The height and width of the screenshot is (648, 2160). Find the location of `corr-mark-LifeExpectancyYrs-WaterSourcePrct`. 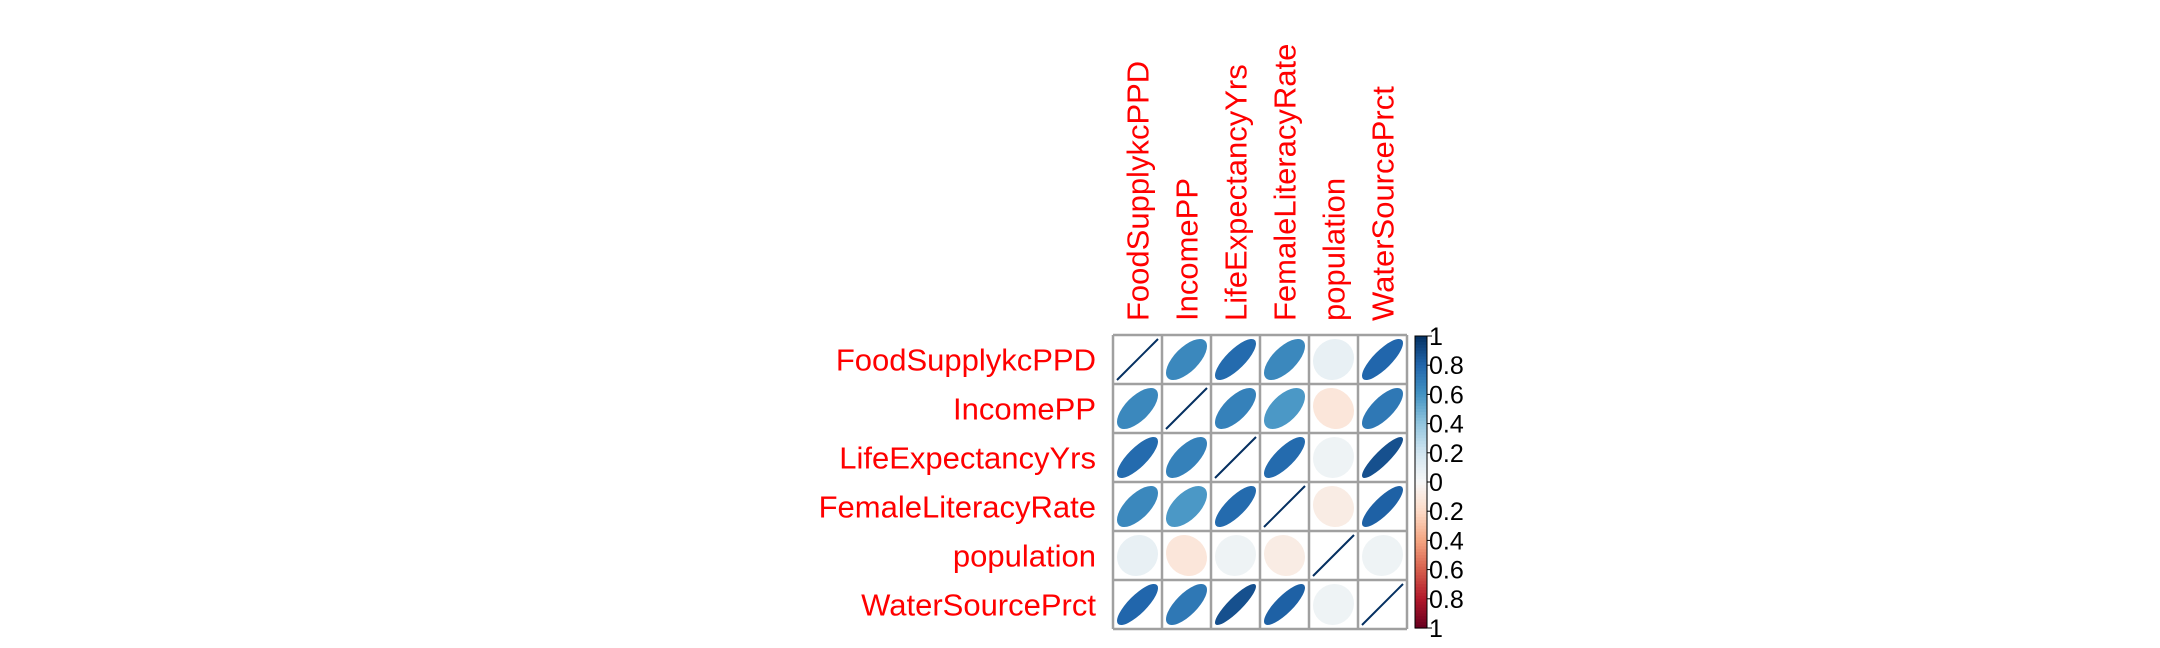

corr-mark-LifeExpectancyYrs-WaterSourcePrct is located at coordinates (1383, 457).